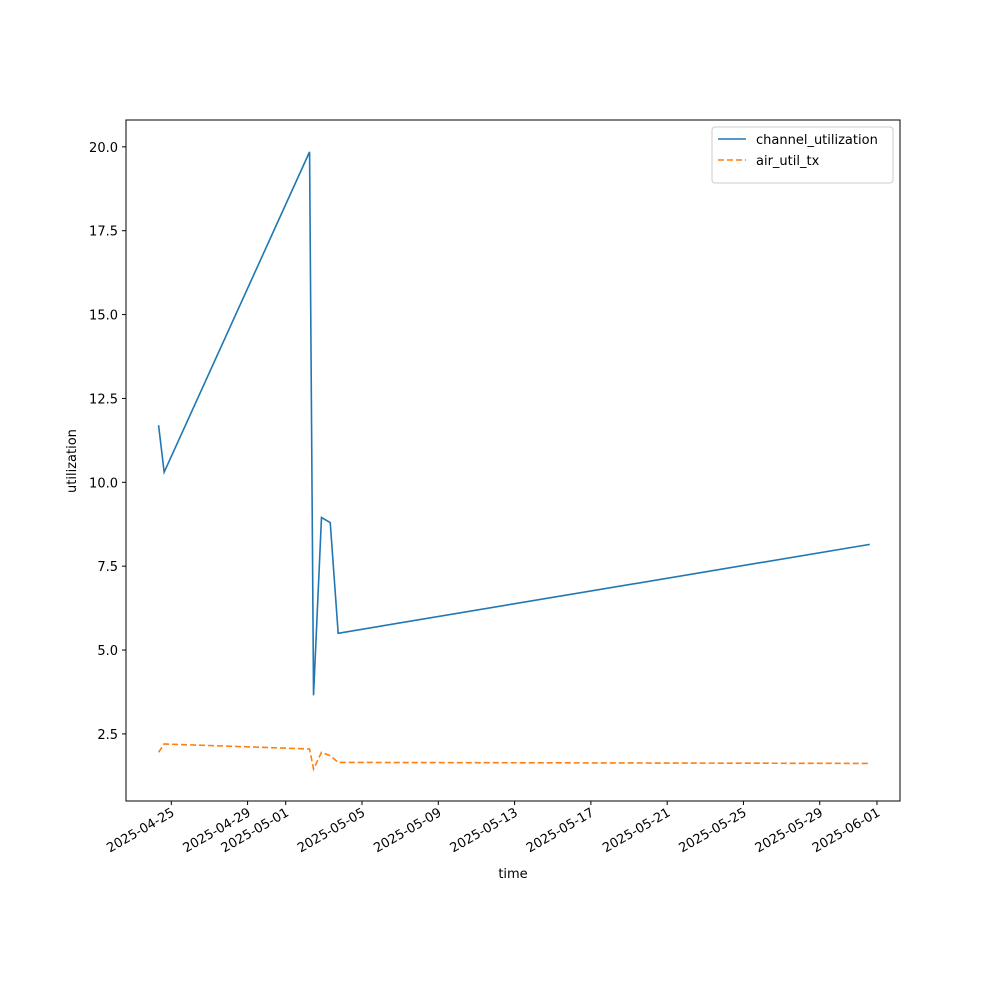 This screenshot has height=1000, width=1000. What do you see at coordinates (103, 399) in the screenshot?
I see `y-tick-label: 12.5` at bounding box center [103, 399].